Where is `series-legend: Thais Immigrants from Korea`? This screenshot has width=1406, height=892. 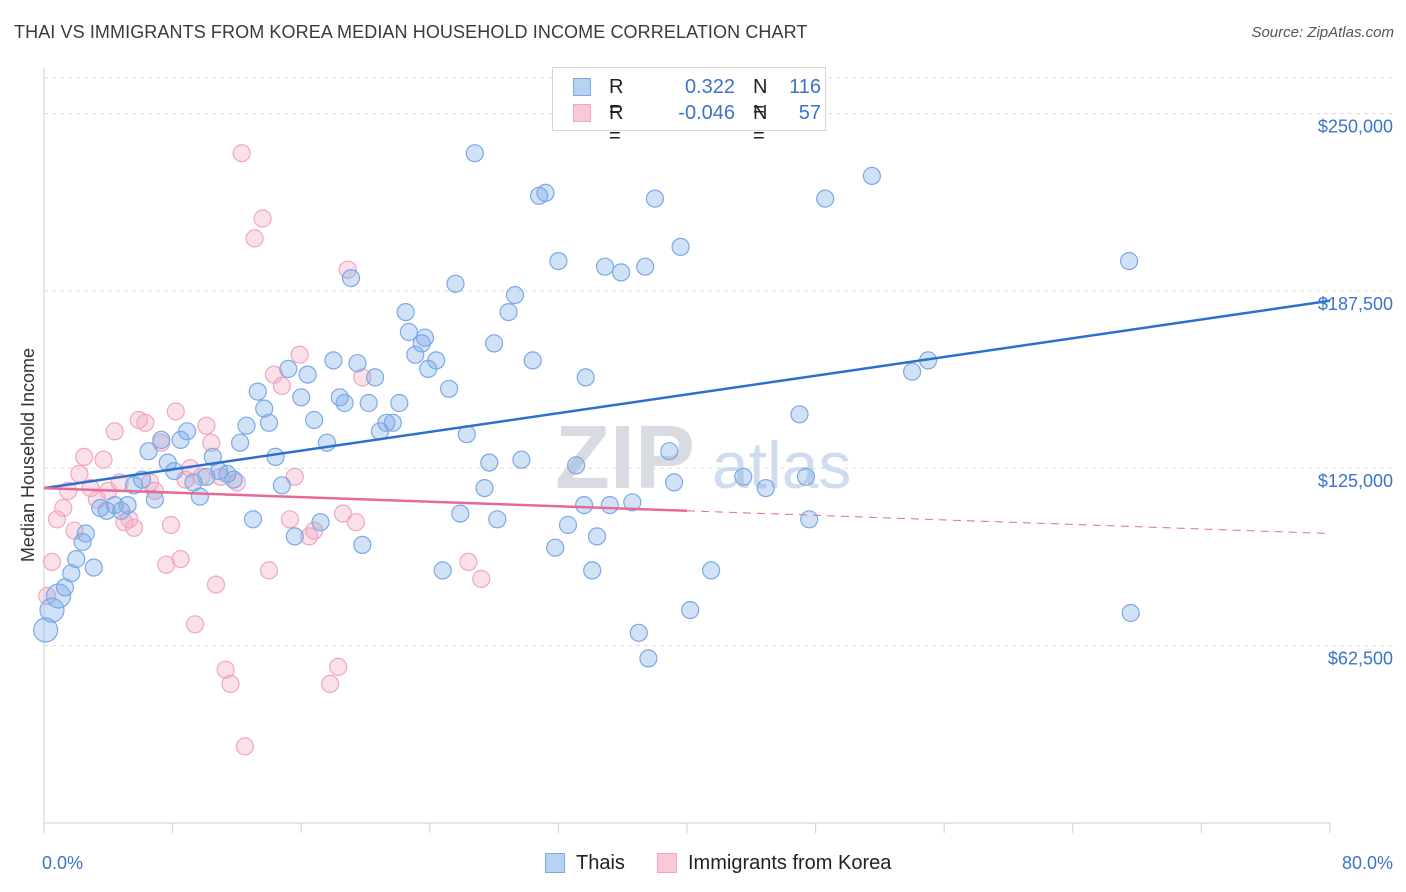 series-legend: Thais Immigrants from Korea is located at coordinates (703, 865).